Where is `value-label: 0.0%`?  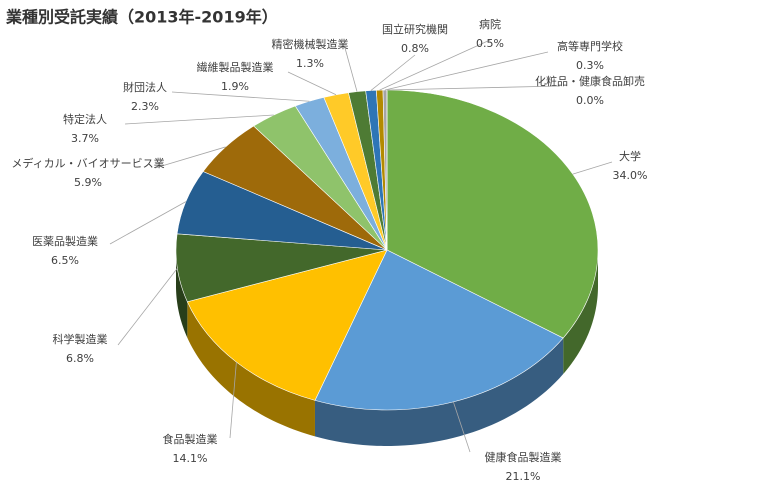 value-label: 0.0% is located at coordinates (590, 100).